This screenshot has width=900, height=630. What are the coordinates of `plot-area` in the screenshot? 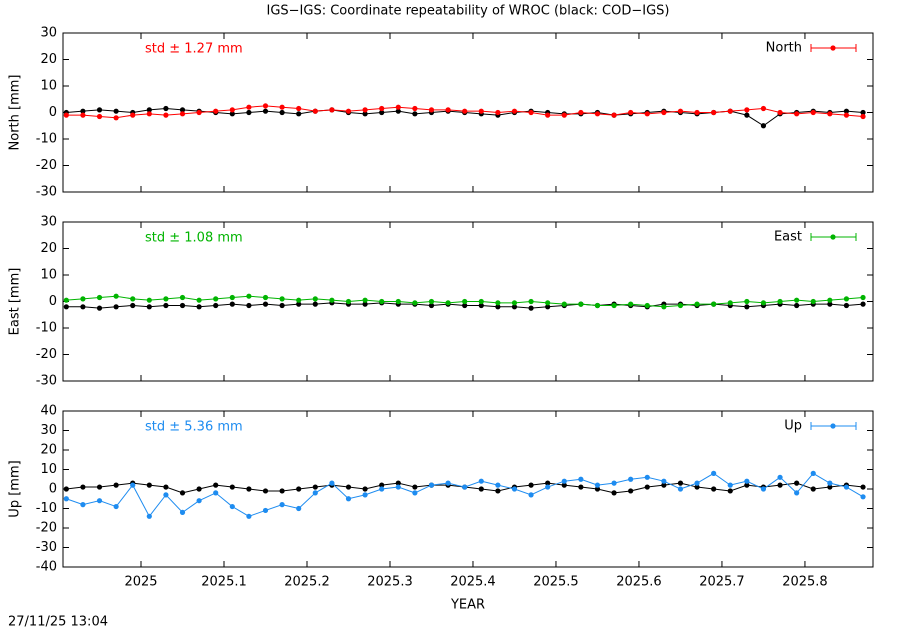 It's located at (464, 116).